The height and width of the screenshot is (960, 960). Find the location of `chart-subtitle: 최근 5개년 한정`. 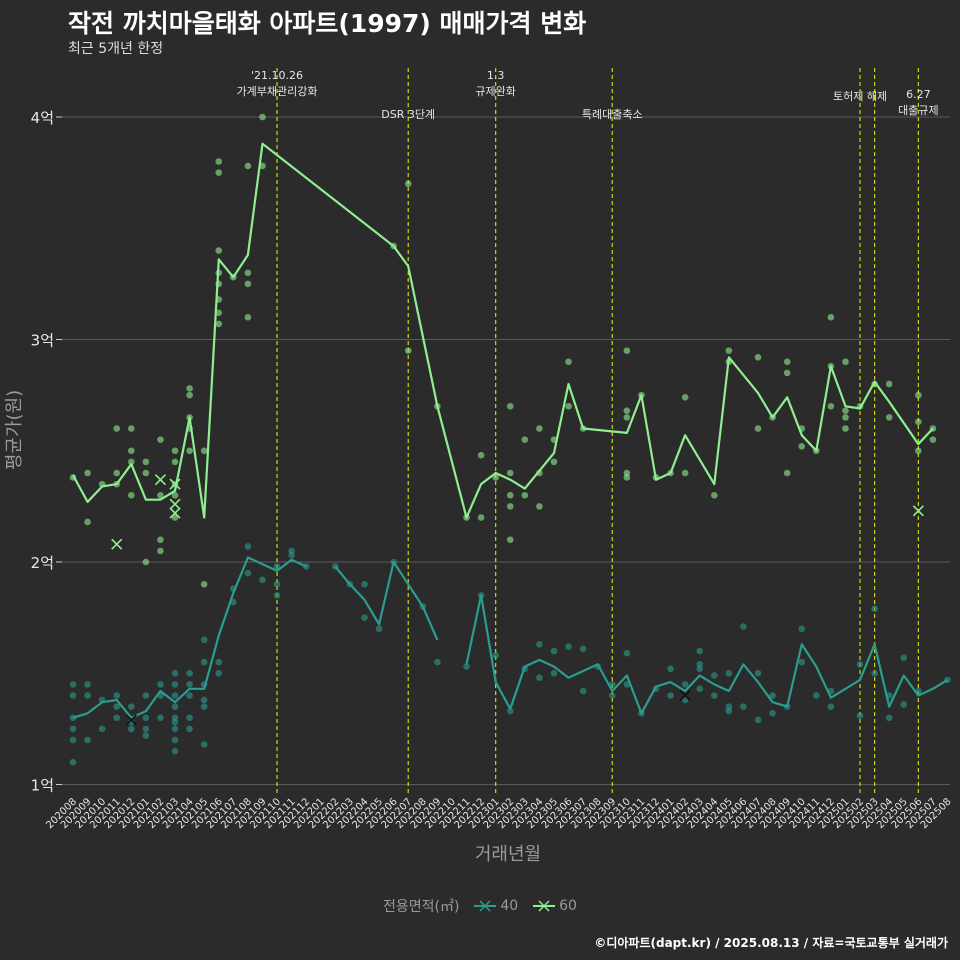

chart-subtitle: 최근 5개년 한정 is located at coordinates (116, 49).